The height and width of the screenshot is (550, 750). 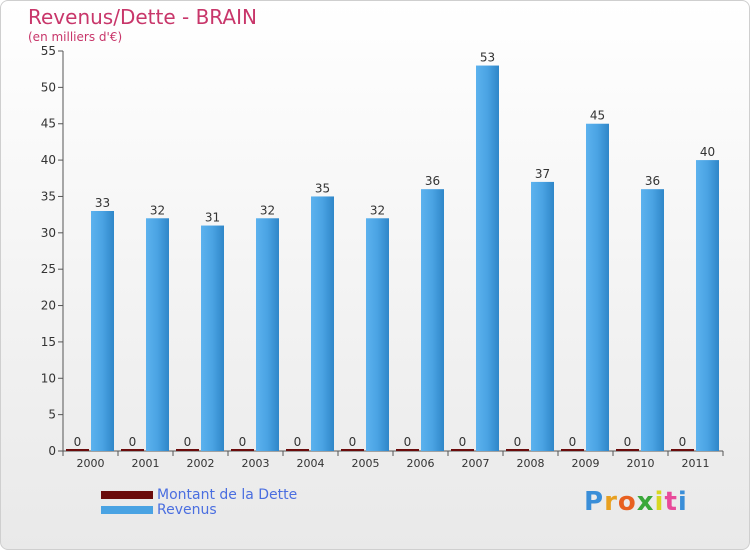 What do you see at coordinates (366, 463) in the screenshot?
I see `x-tick-label: 2005` at bounding box center [366, 463].